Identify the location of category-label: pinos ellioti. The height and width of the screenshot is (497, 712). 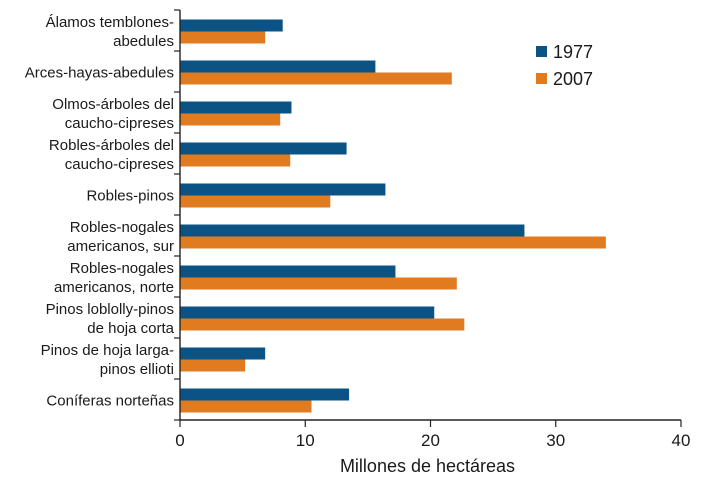
(137, 369).